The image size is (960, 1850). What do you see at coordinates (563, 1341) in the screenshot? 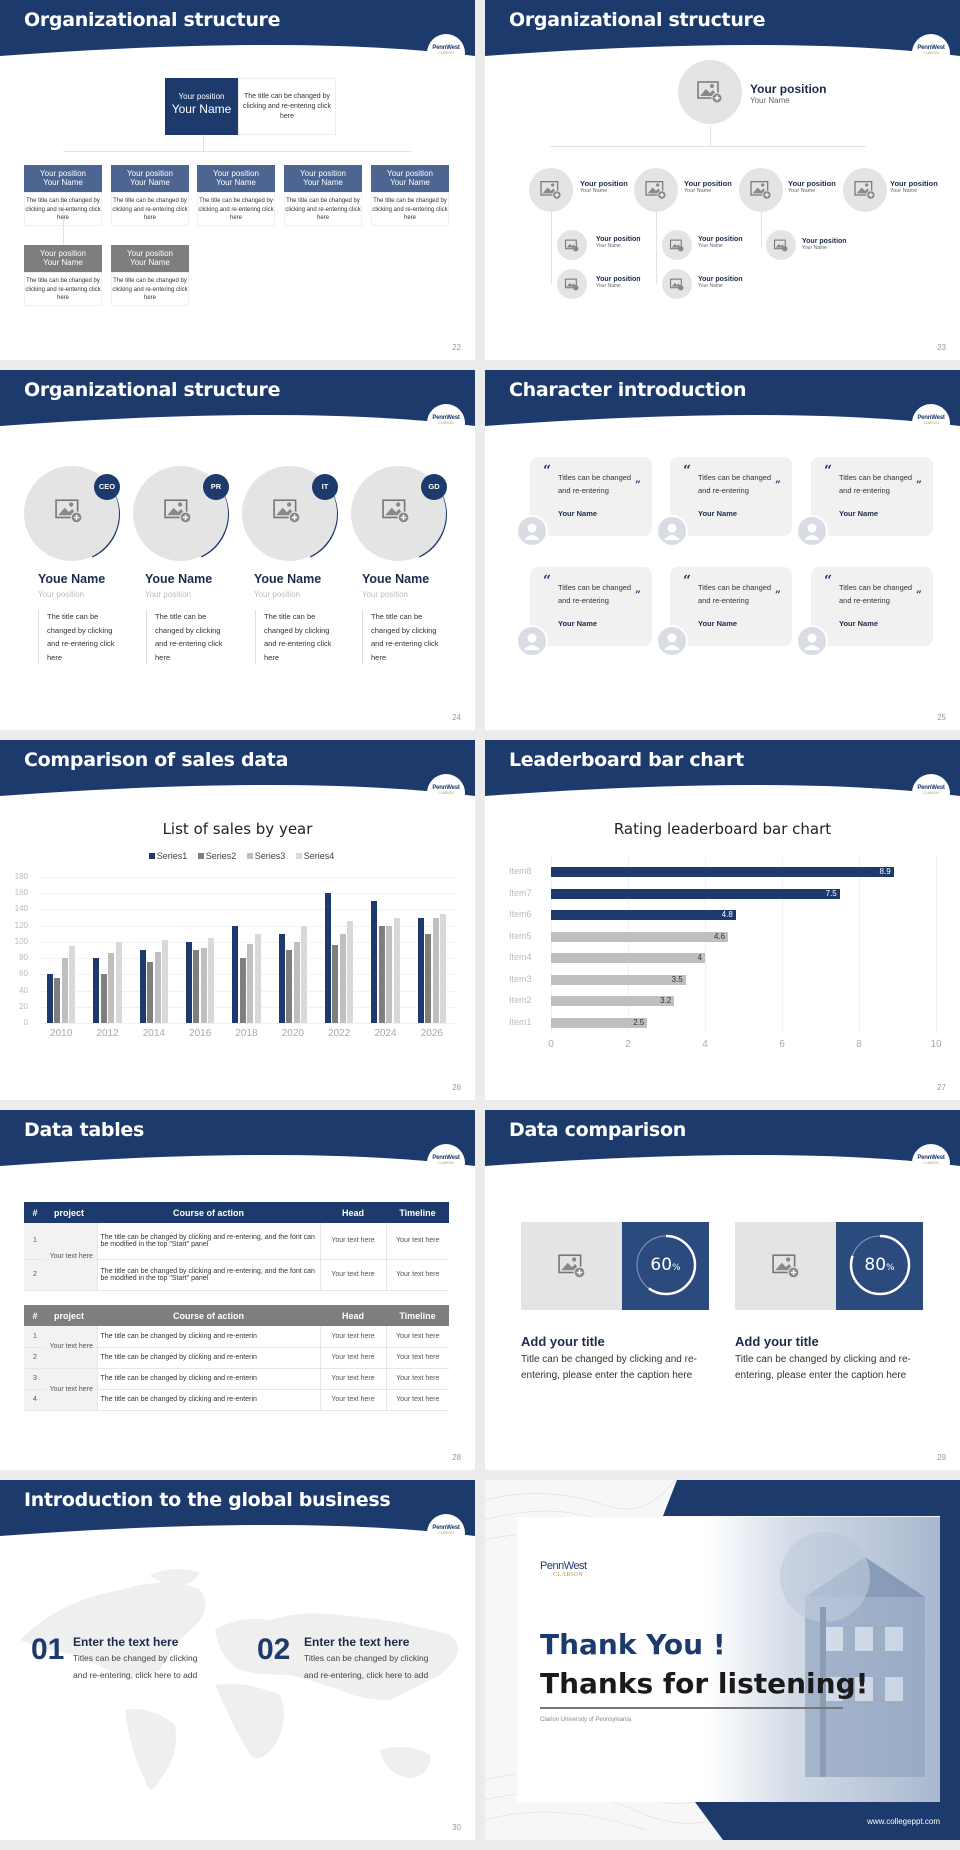
I see `item-title: Add your title` at bounding box center [563, 1341].